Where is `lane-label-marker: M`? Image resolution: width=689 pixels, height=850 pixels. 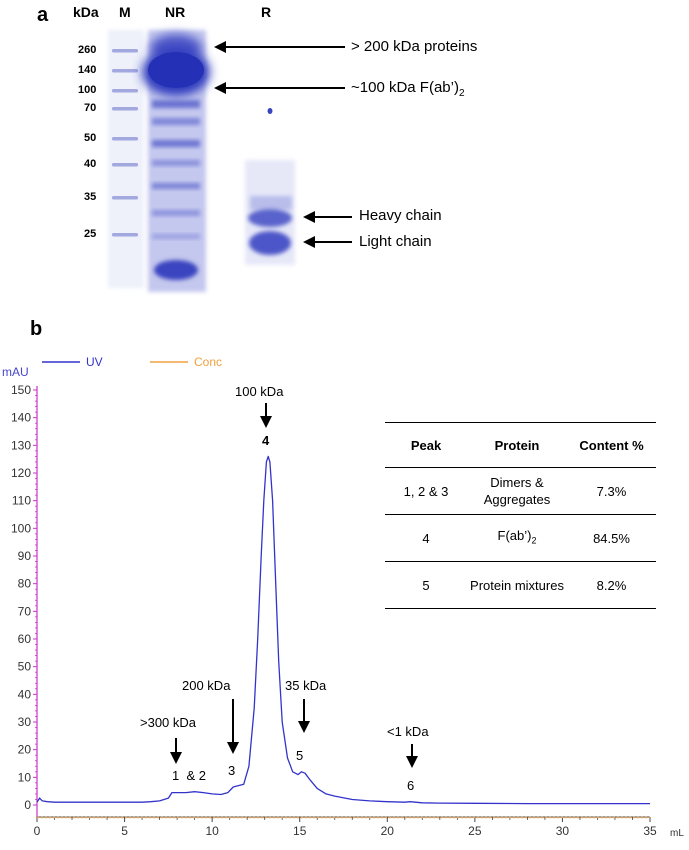
lane-label-marker: M is located at coordinates (125, 12).